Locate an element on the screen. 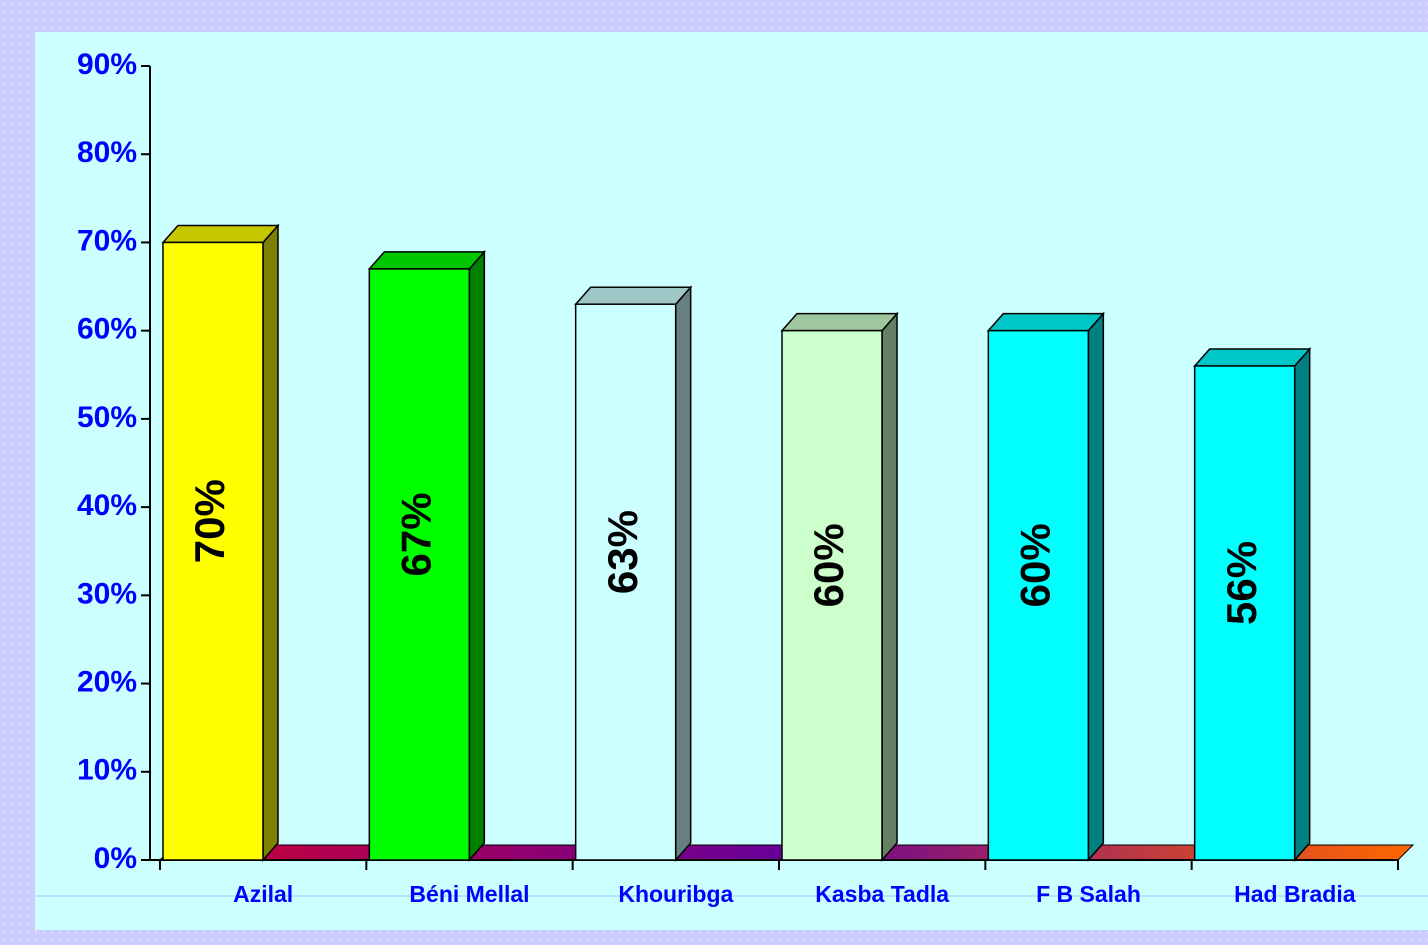 This screenshot has height=945, width=1428. x-tick-label: Kasba Tadla is located at coordinates (882, 894).